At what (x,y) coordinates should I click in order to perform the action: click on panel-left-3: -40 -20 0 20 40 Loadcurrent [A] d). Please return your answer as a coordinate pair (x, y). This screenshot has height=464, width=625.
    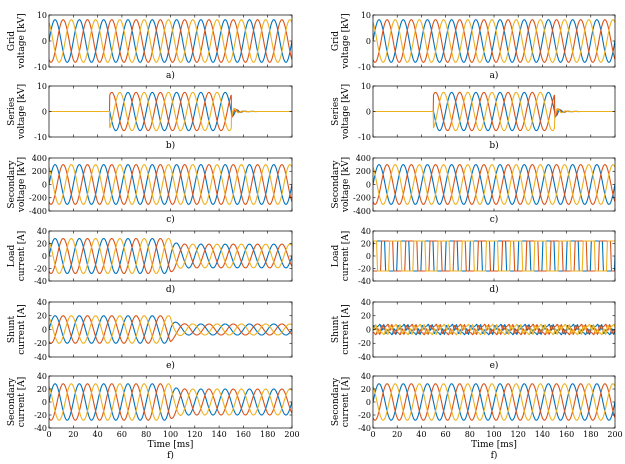
    Looking at the image, I should click on (150, 261).